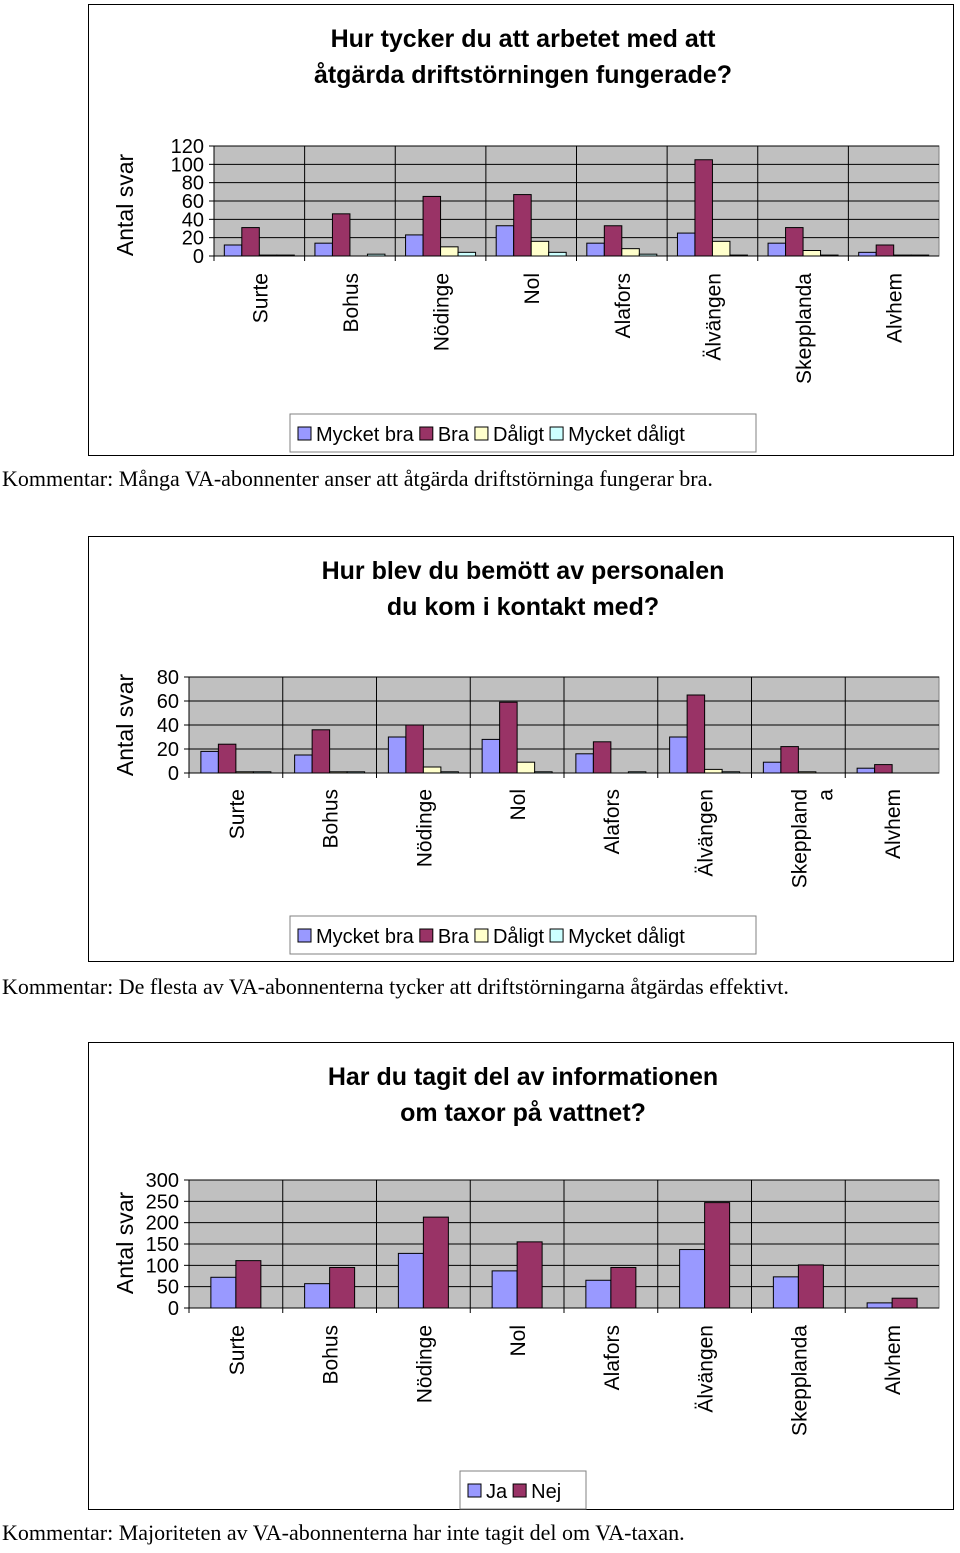  I want to click on y-tick-label: 150, so click(162, 1245).